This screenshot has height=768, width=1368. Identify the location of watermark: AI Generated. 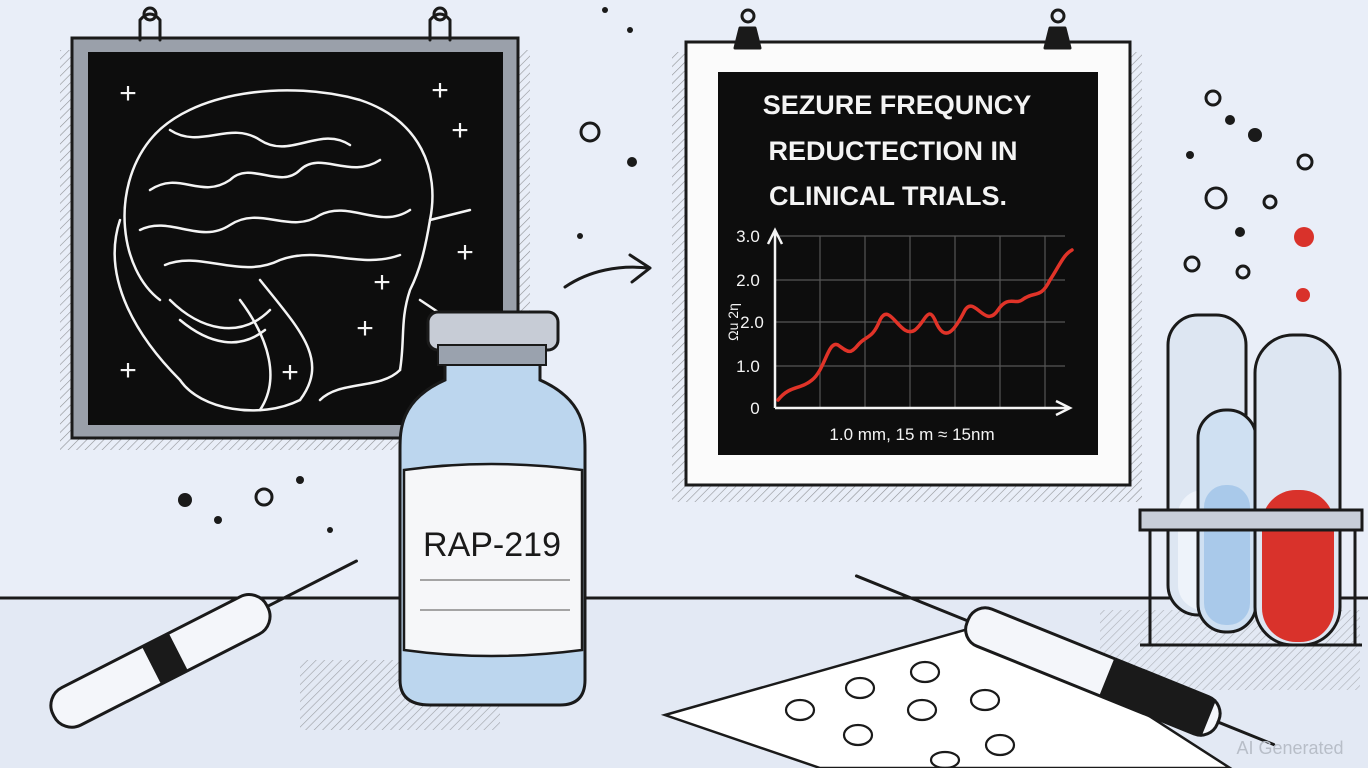
(1289, 748).